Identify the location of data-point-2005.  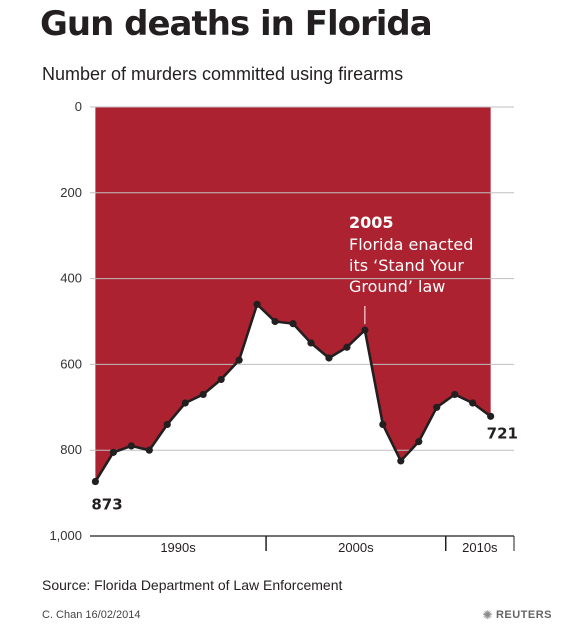
(365, 330).